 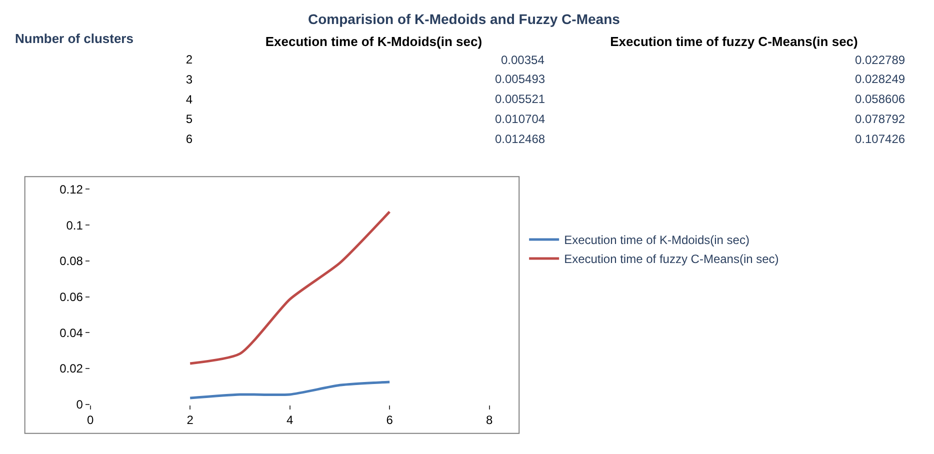 What do you see at coordinates (189, 59) in the screenshot?
I see `y-tick-label: 2` at bounding box center [189, 59].